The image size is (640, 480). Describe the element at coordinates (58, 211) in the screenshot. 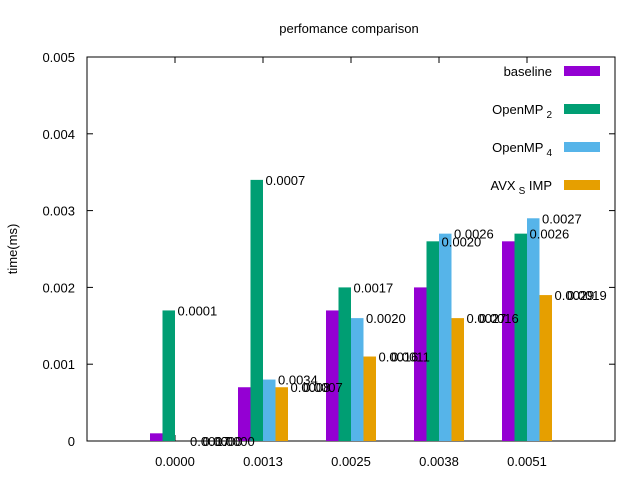

I see `y-tick-label: 0.003` at that location.